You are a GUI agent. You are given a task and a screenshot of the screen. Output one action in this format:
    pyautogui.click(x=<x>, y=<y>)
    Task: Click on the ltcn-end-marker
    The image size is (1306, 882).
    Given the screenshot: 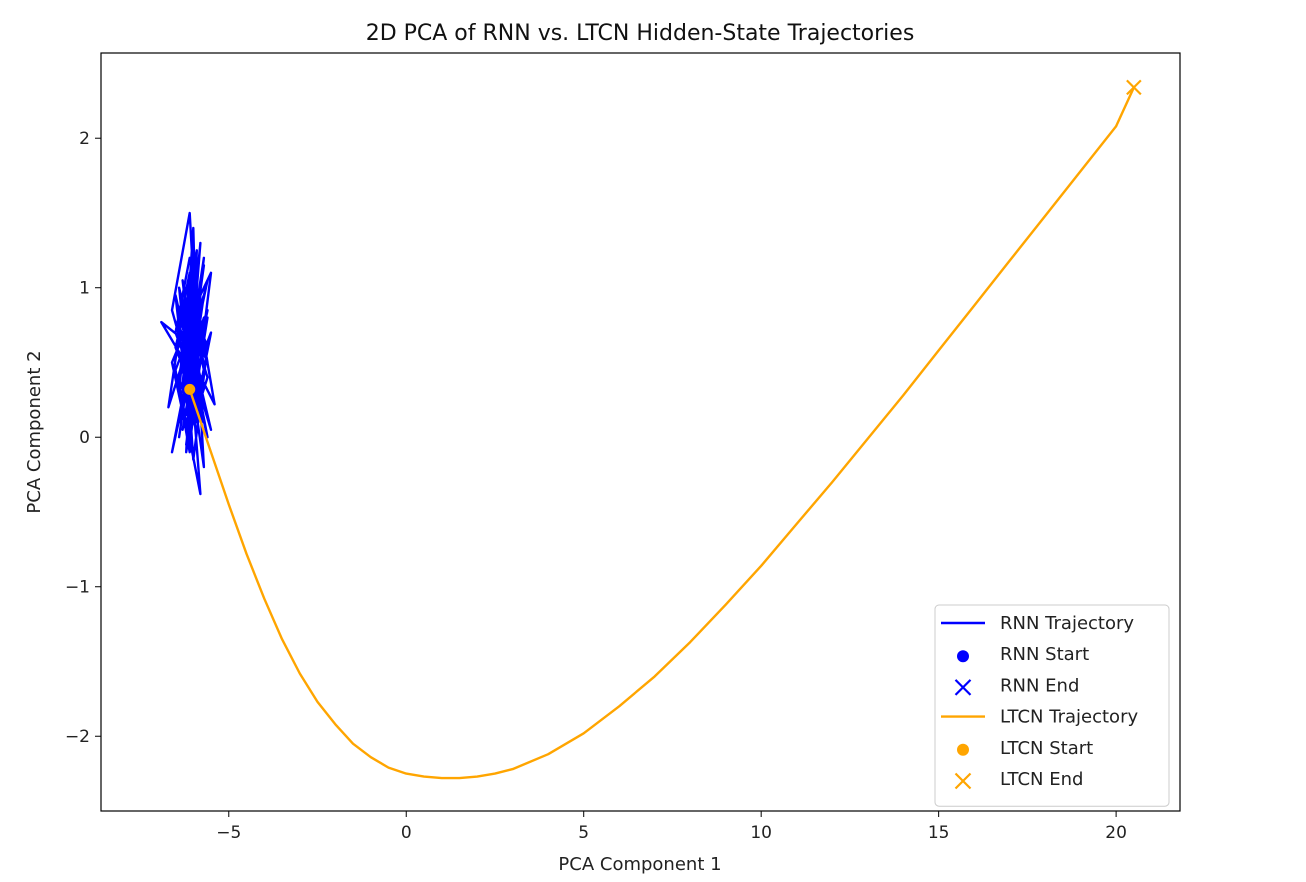 What is the action you would take?
    pyautogui.click(x=1134, y=87)
    